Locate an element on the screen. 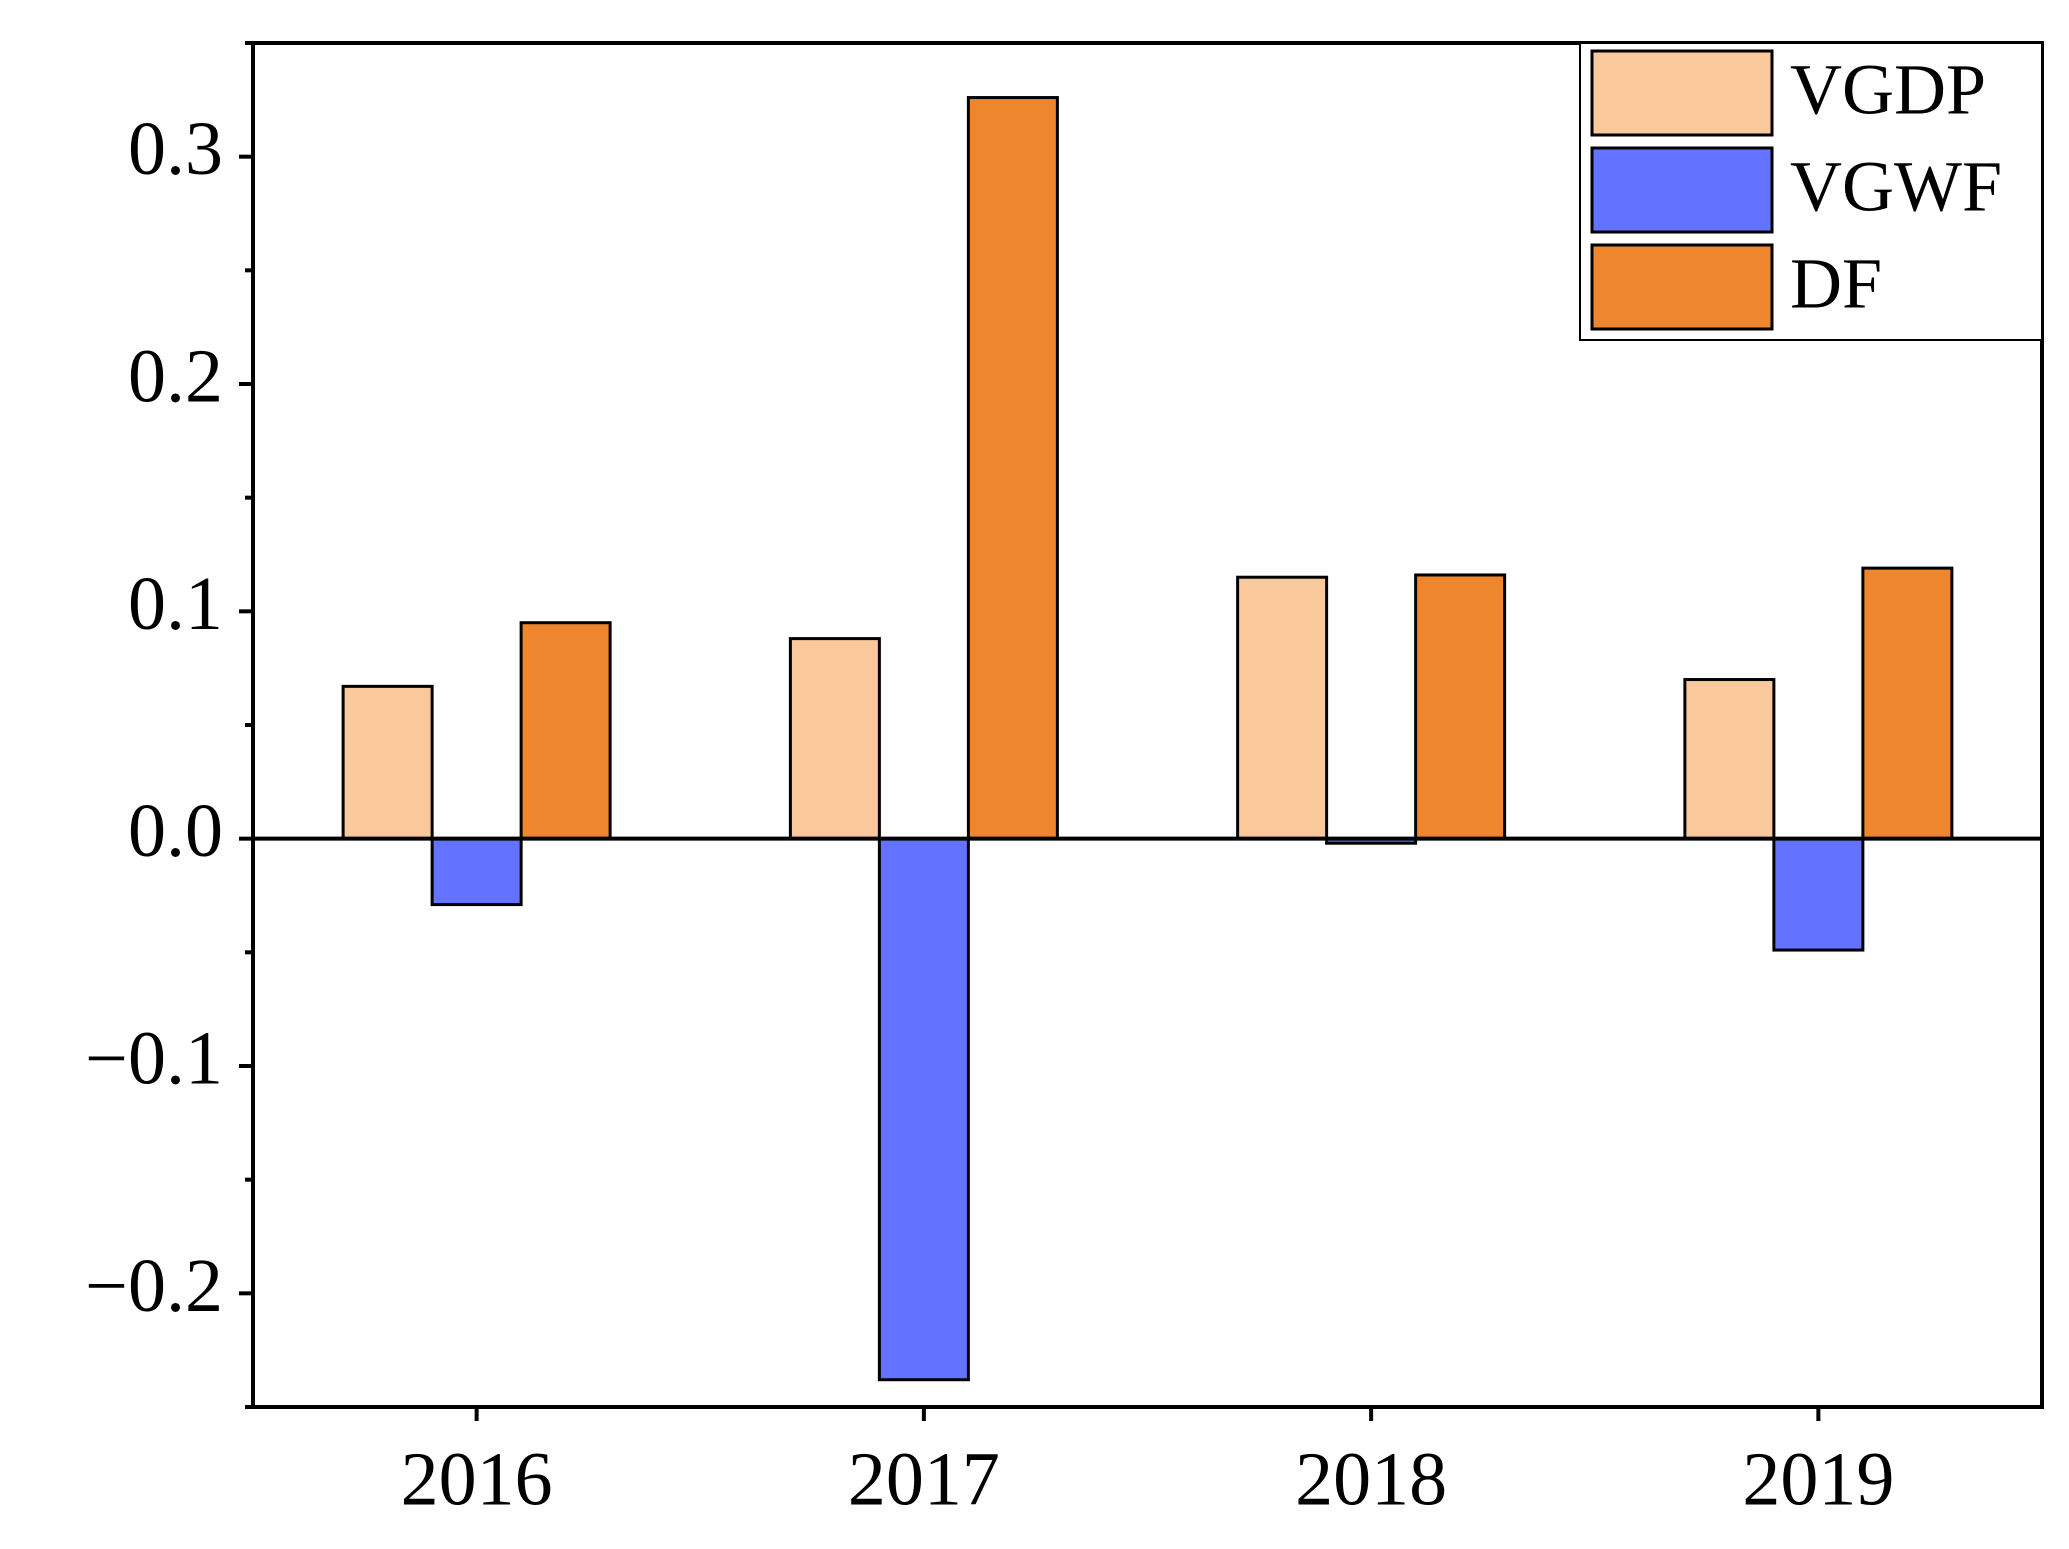 This screenshot has width=2069, height=1549. x-tick-label: 2018 is located at coordinates (1371, 1479).